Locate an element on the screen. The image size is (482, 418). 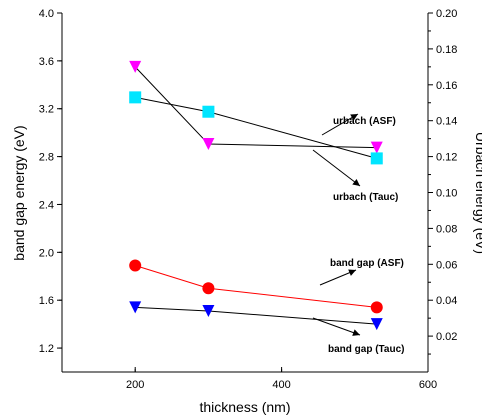
x-tick-label: 600 is located at coordinates (428, 385).